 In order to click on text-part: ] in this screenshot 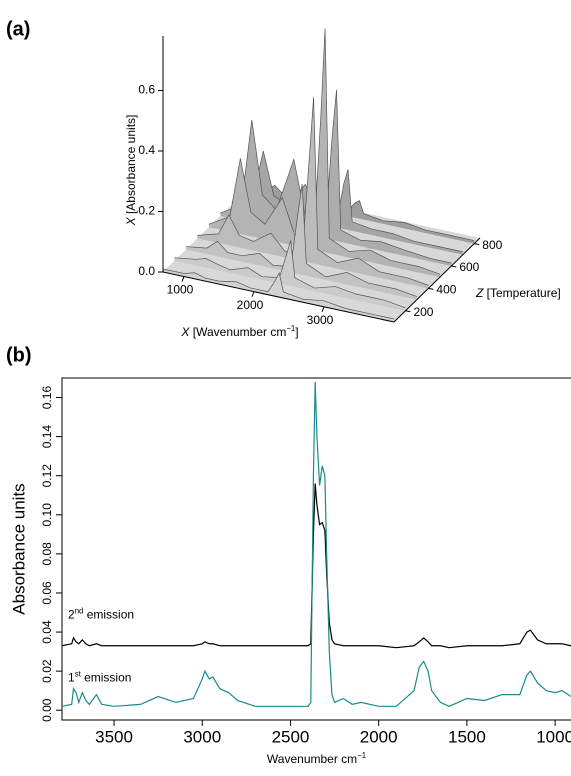, I will do `click(296, 332)`.